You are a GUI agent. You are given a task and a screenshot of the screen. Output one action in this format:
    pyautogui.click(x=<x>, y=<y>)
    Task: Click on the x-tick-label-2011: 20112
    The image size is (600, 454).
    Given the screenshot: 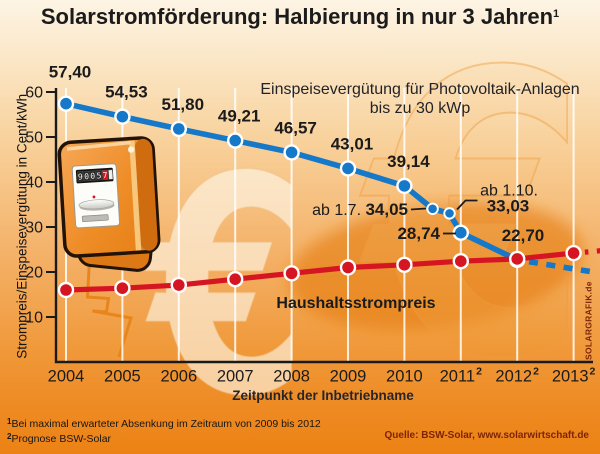 What is the action you would take?
    pyautogui.click(x=461, y=376)
    